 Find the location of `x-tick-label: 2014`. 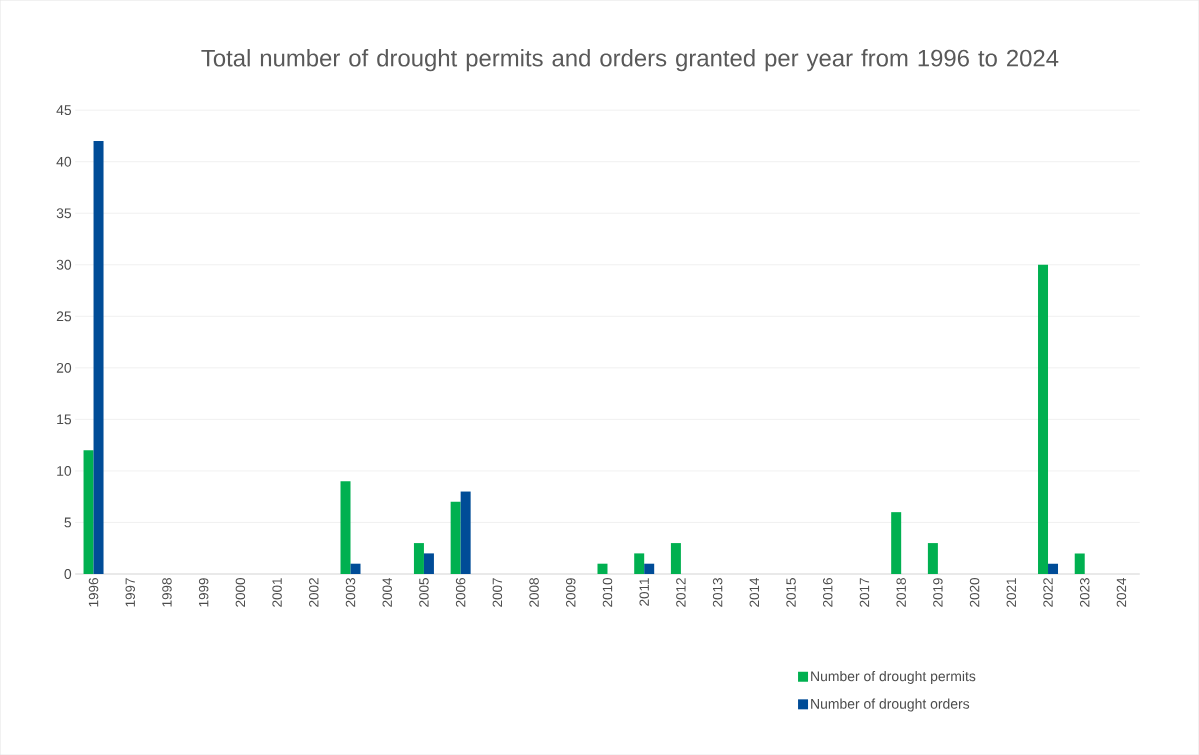

x-tick-label: 2014 is located at coordinates (754, 592).